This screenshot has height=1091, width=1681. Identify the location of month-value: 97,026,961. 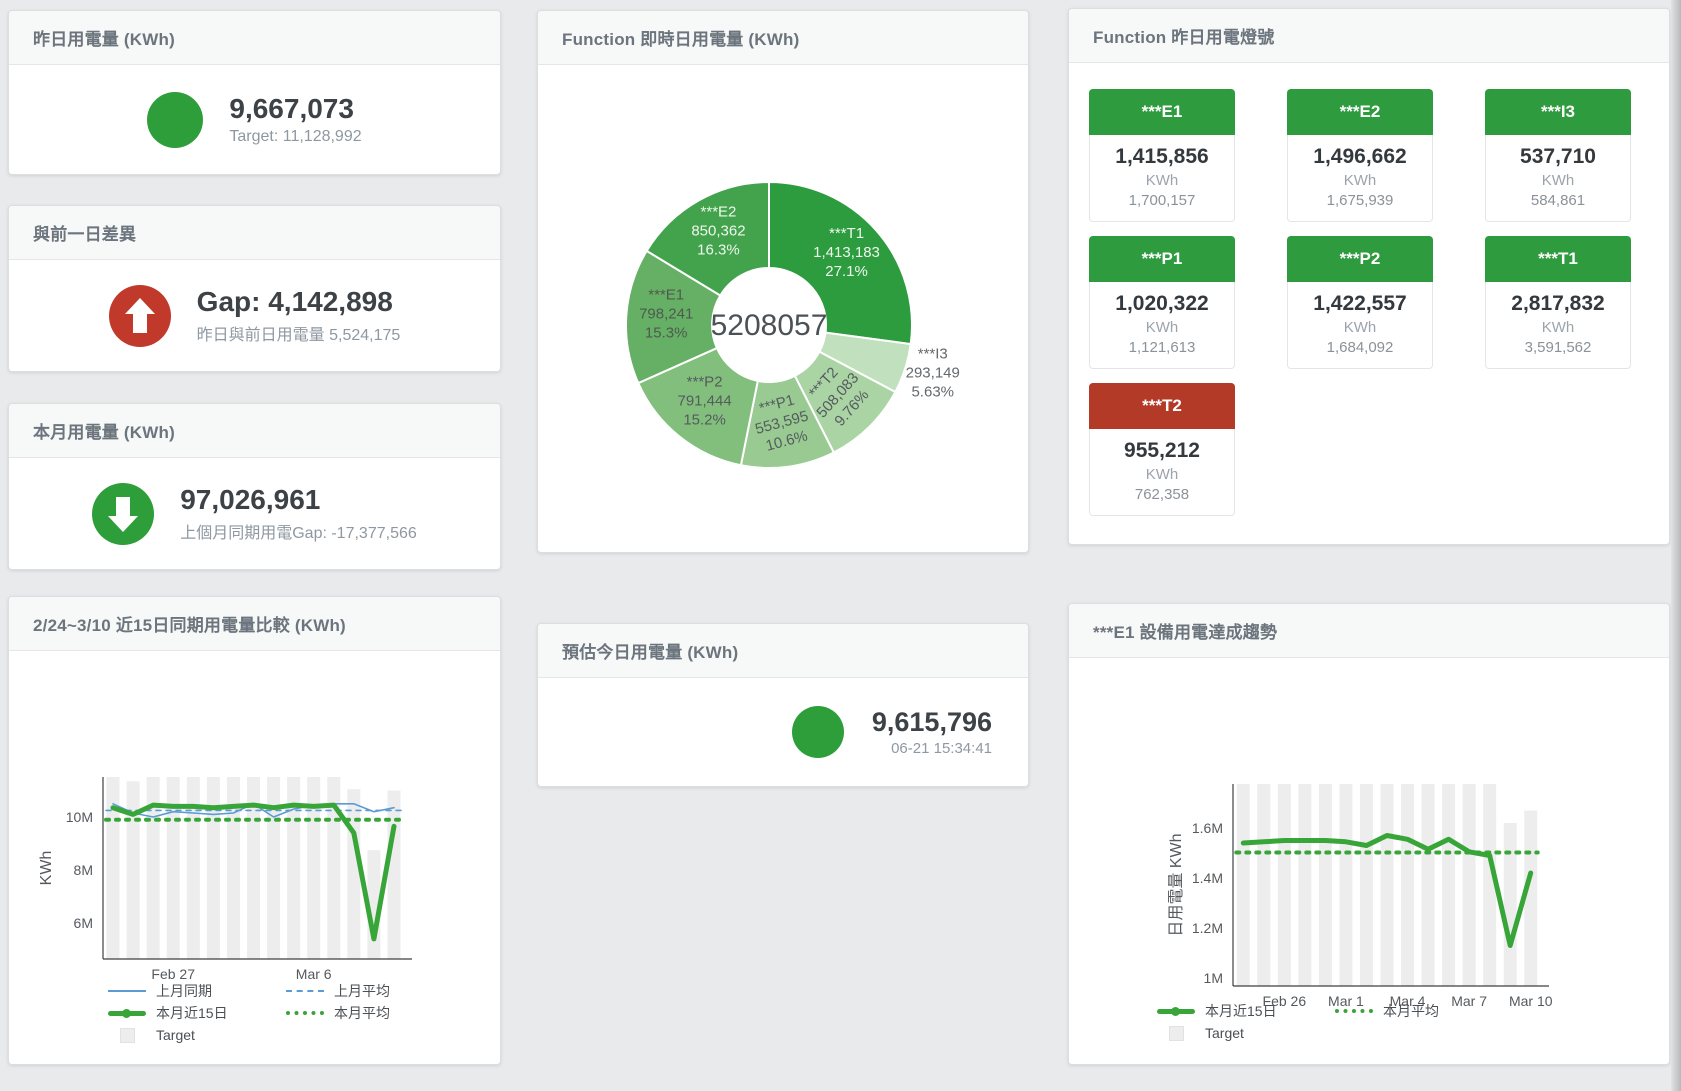
(250, 499).